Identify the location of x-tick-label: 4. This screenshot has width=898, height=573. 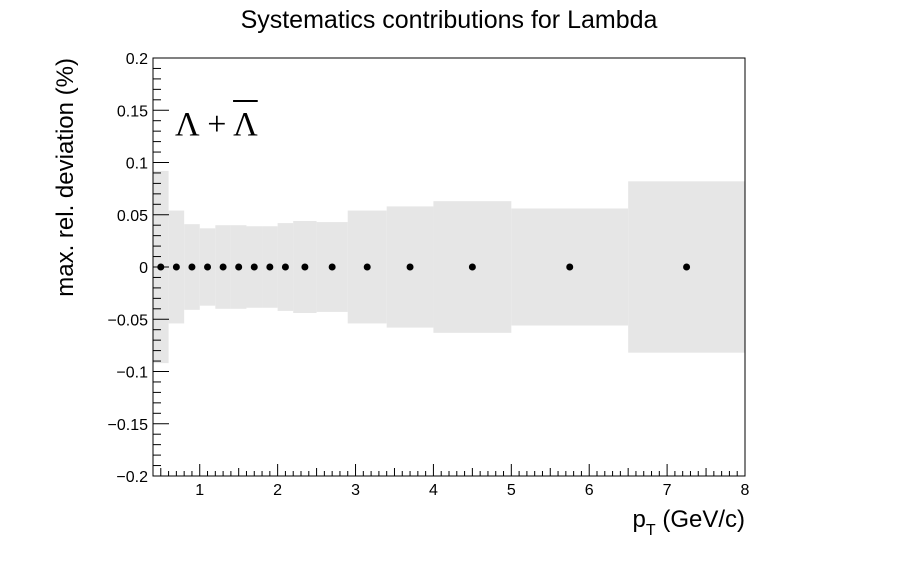
(433, 490).